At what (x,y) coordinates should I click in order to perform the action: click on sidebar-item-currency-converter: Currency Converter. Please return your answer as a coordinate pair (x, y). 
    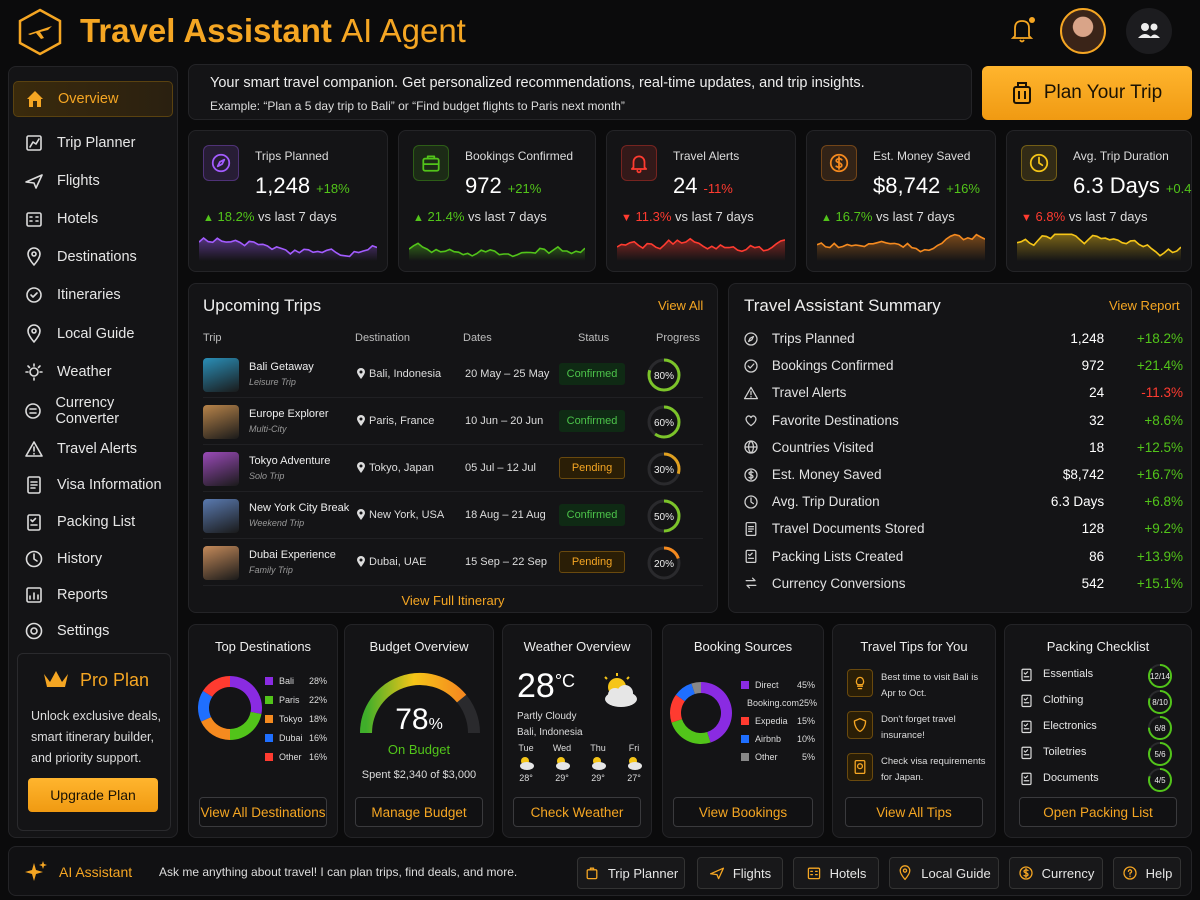
    Looking at the image, I should click on (93, 411).